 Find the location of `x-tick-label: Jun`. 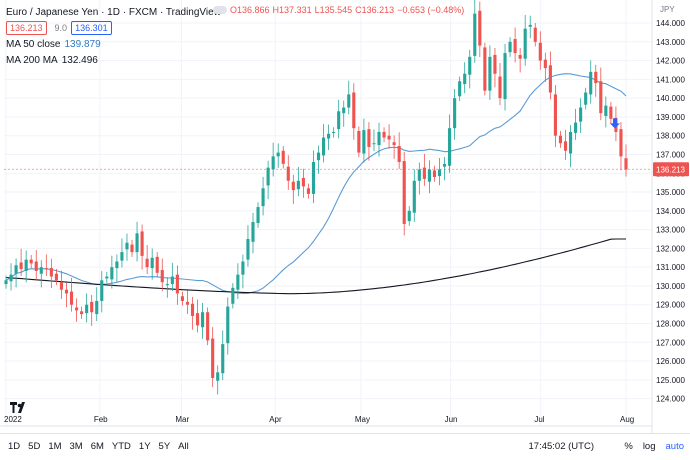

x-tick-label: Jun is located at coordinates (451, 419).